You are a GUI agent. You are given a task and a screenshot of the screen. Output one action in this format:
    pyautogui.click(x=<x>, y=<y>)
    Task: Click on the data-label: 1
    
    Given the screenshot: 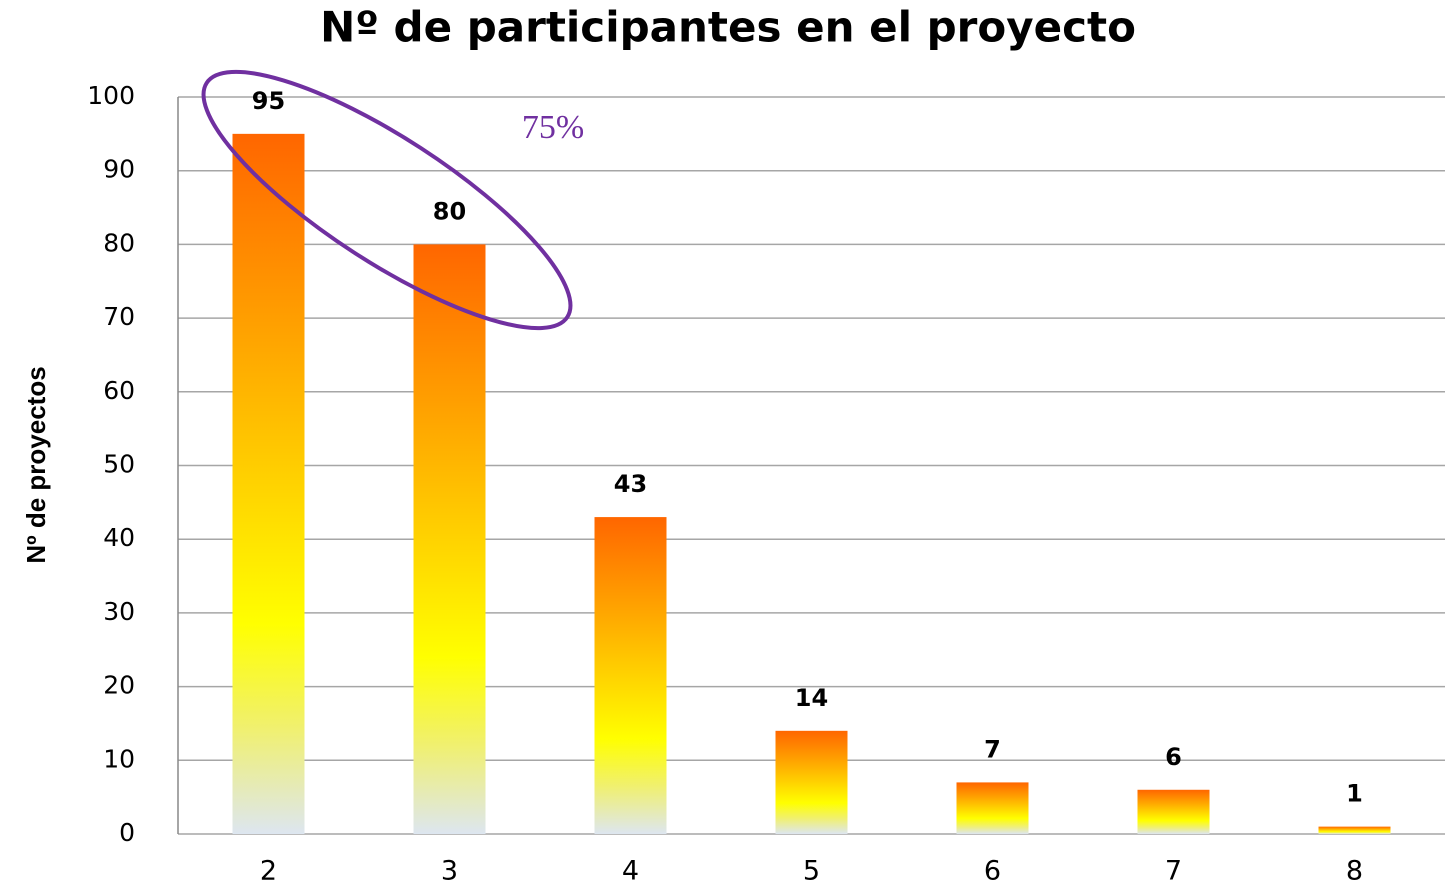 What is the action you would take?
    pyautogui.click(x=1354, y=794)
    